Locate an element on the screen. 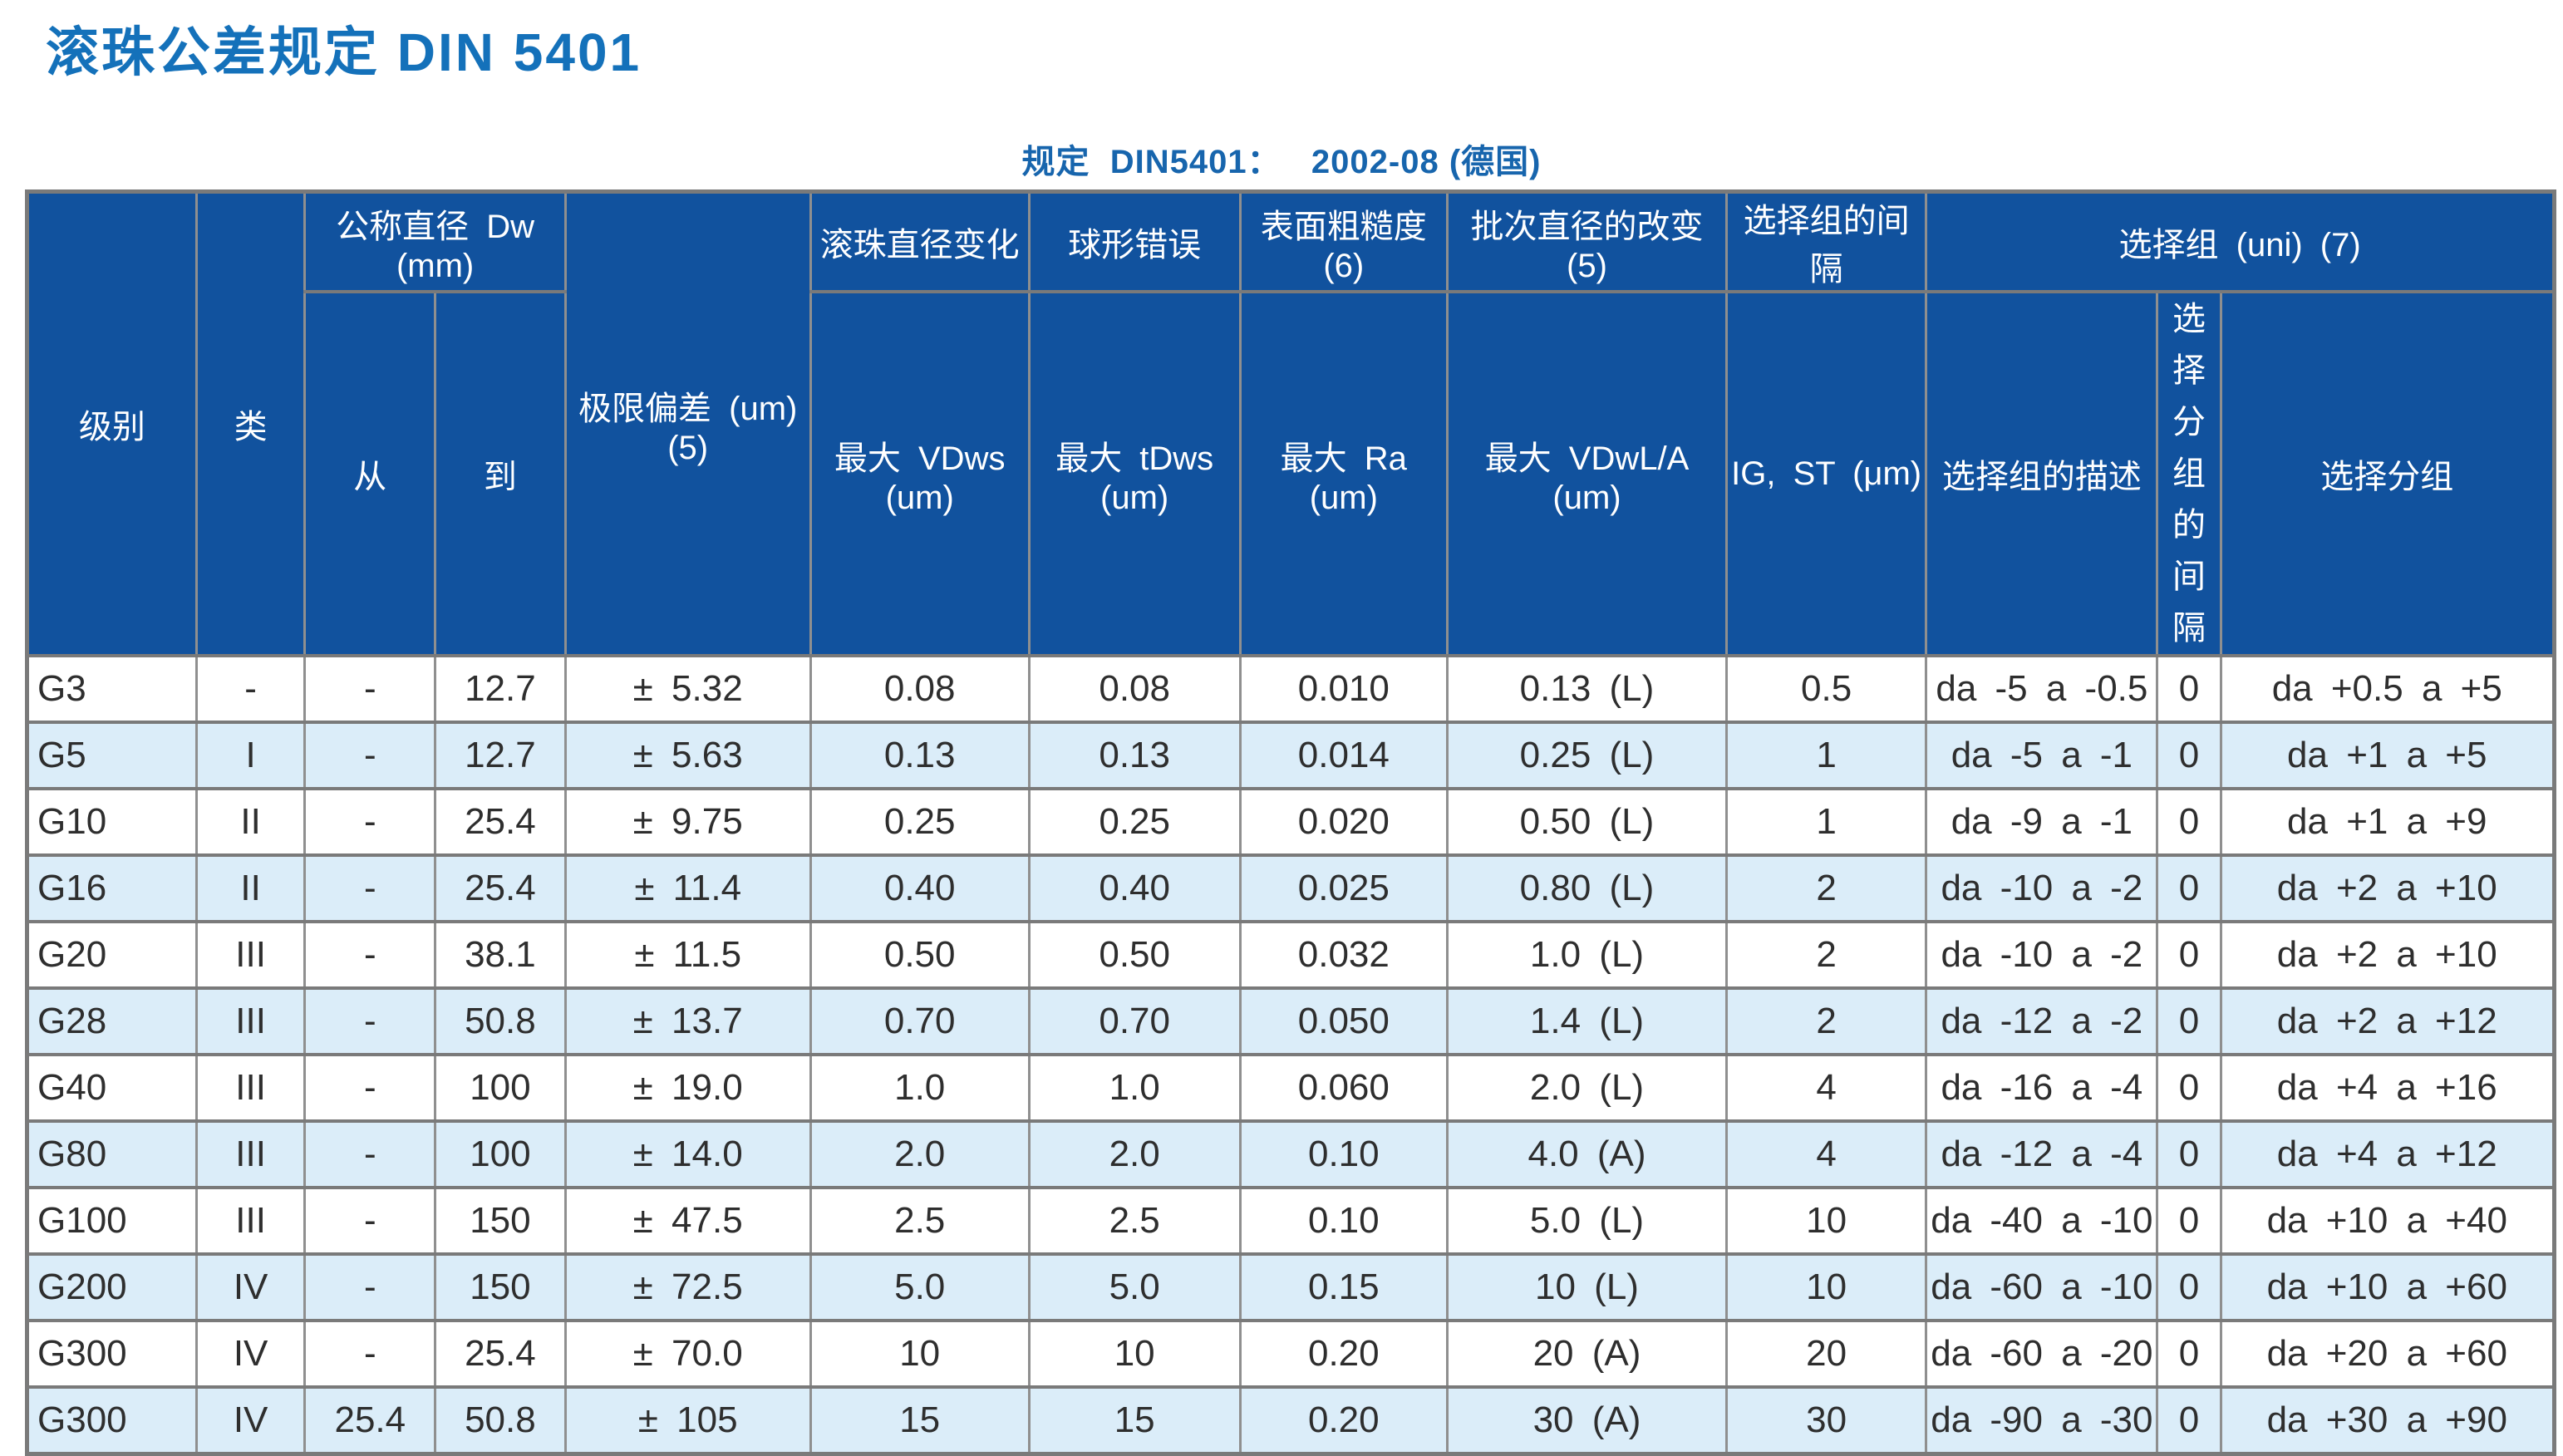 The width and height of the screenshot is (2563, 1456). cell: 0.014 is located at coordinates (1344, 755).